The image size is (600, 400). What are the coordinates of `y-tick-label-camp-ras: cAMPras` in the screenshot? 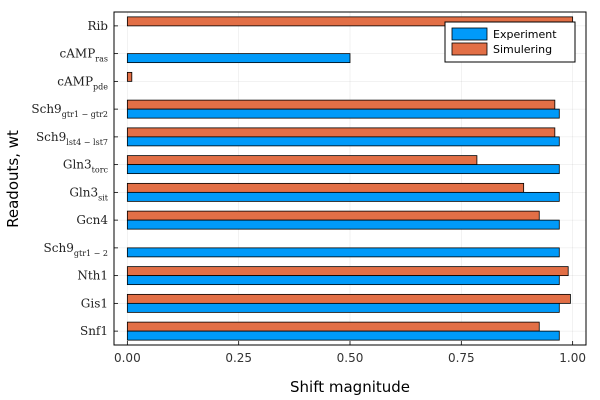 It's located at (84, 55).